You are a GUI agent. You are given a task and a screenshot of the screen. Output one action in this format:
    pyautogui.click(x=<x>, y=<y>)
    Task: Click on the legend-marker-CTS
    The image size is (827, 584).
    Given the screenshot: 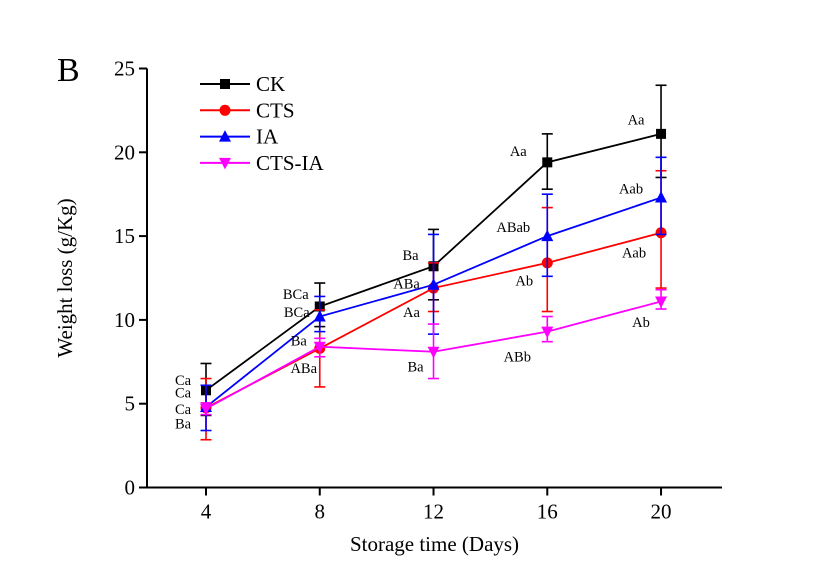 What is the action you would take?
    pyautogui.click(x=225, y=110)
    